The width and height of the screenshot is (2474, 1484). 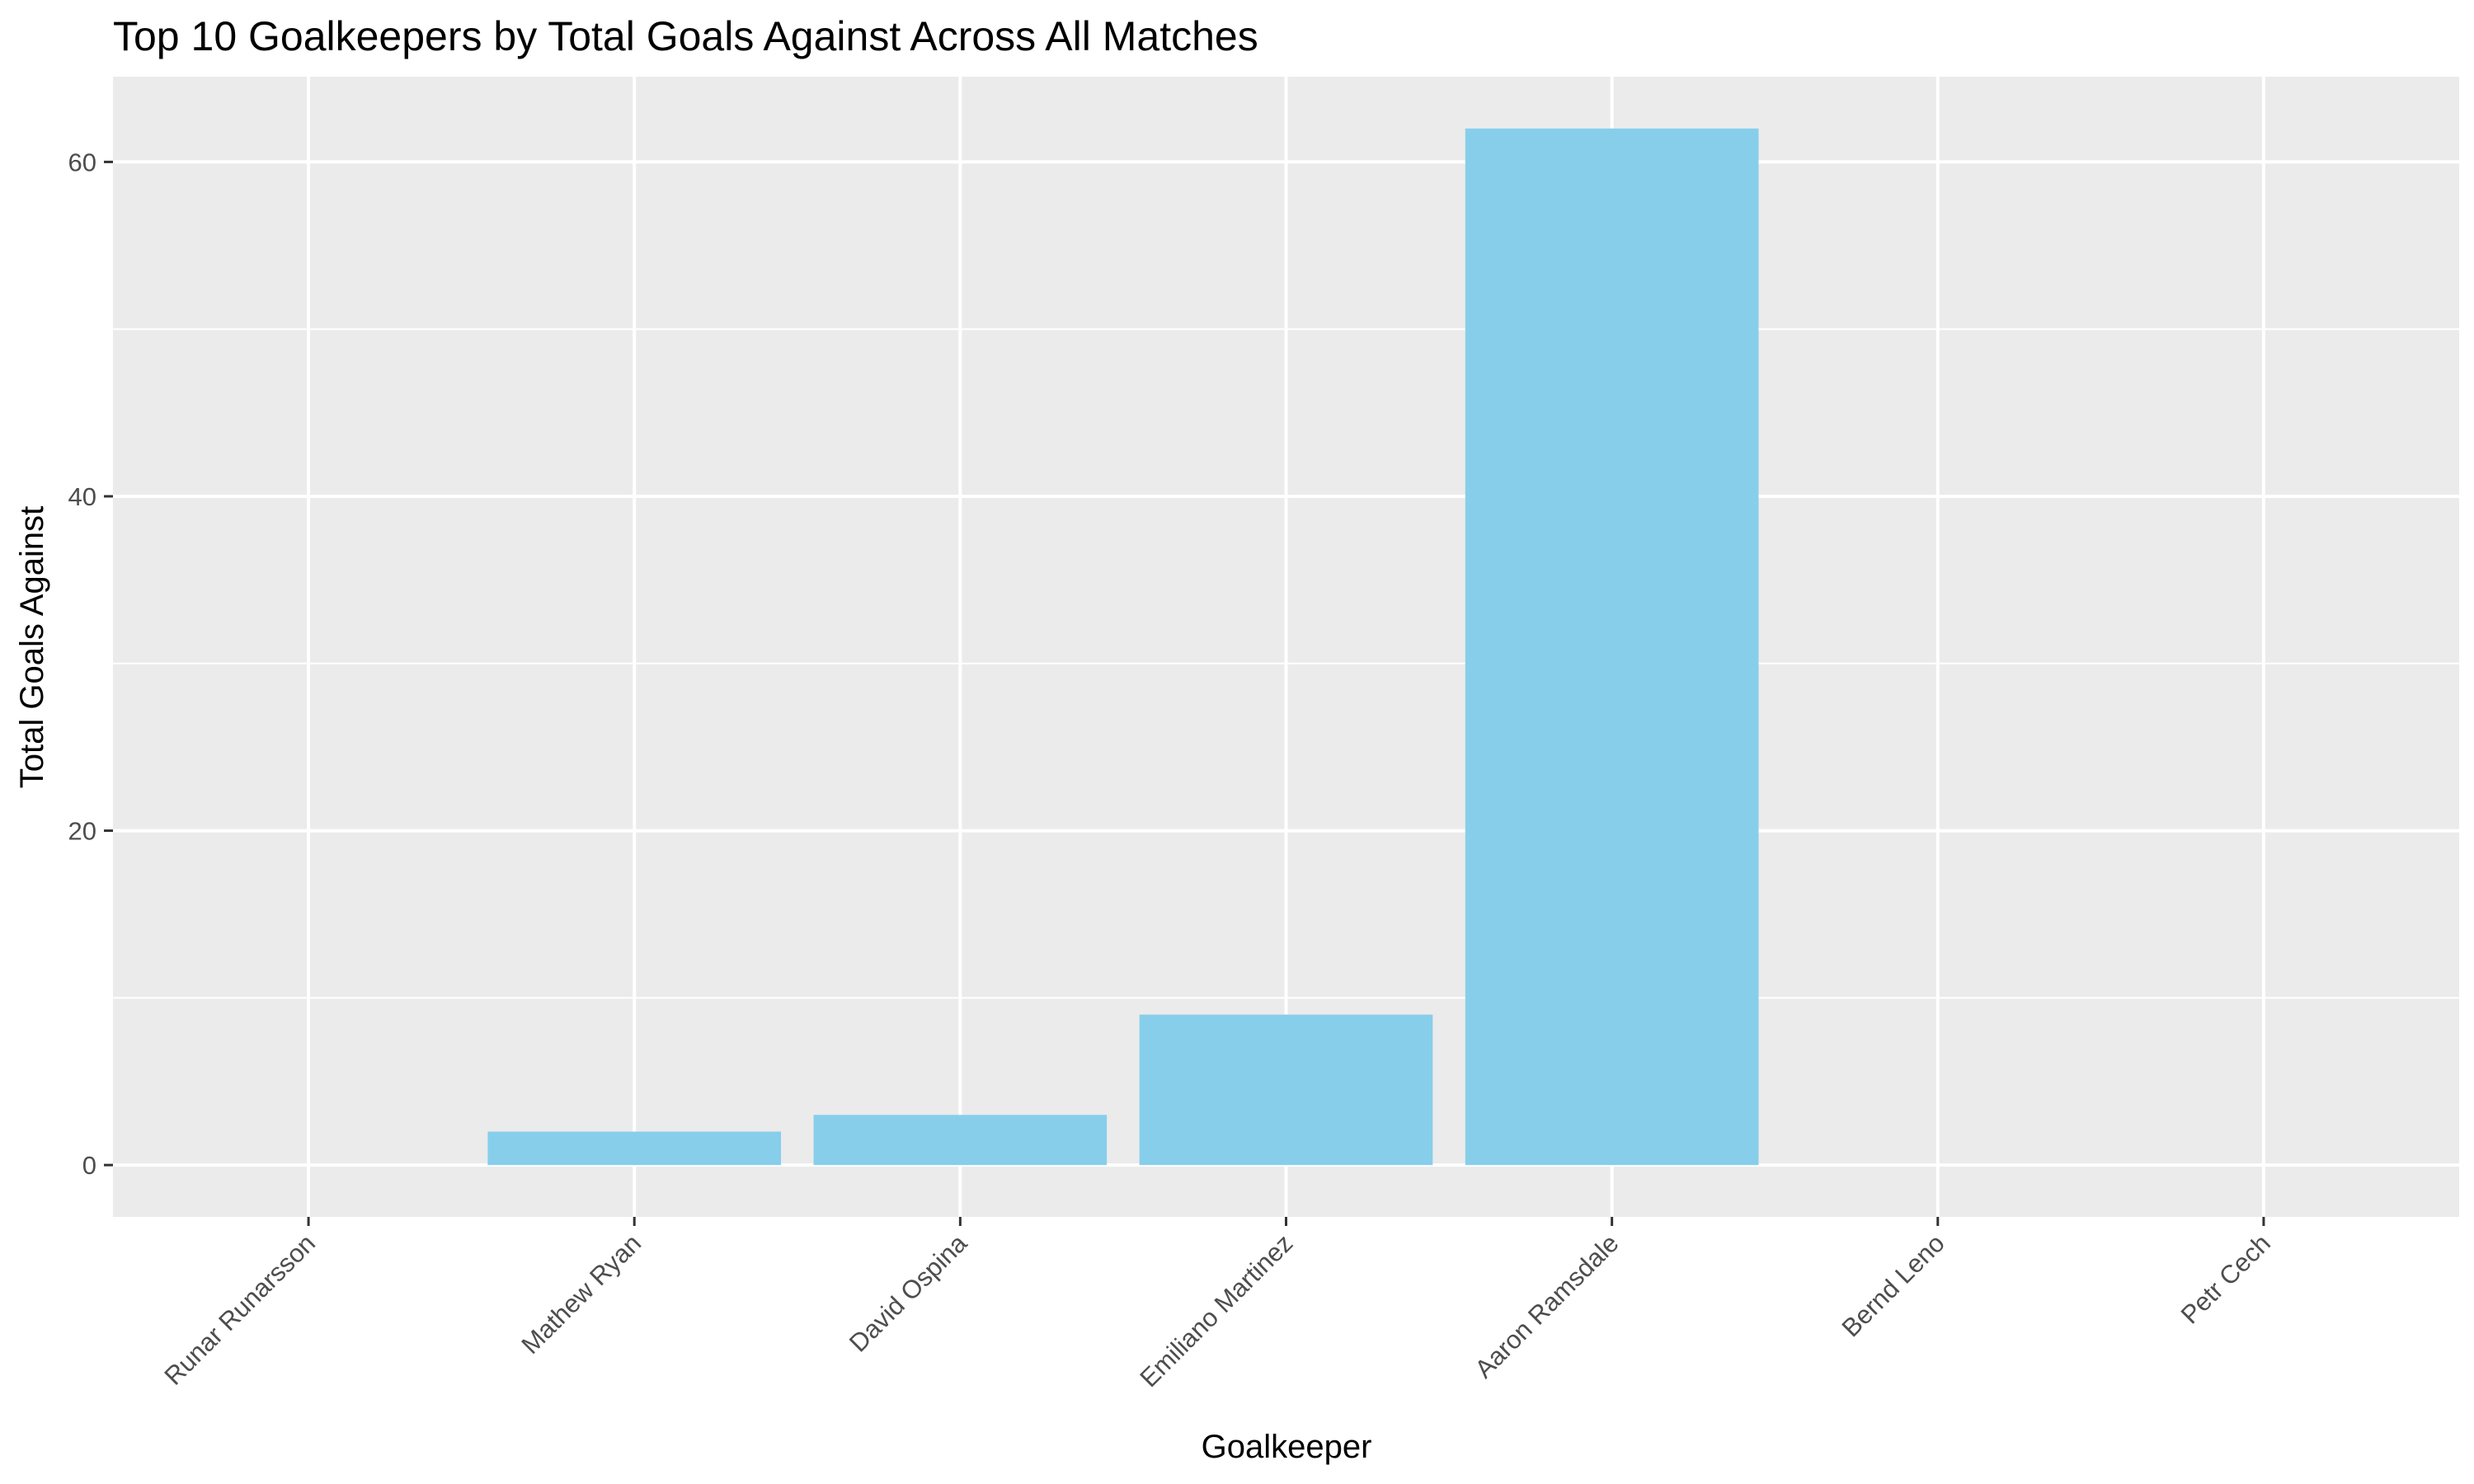 What do you see at coordinates (1287, 1447) in the screenshot?
I see `x-axis-title: Goalkeeper` at bounding box center [1287, 1447].